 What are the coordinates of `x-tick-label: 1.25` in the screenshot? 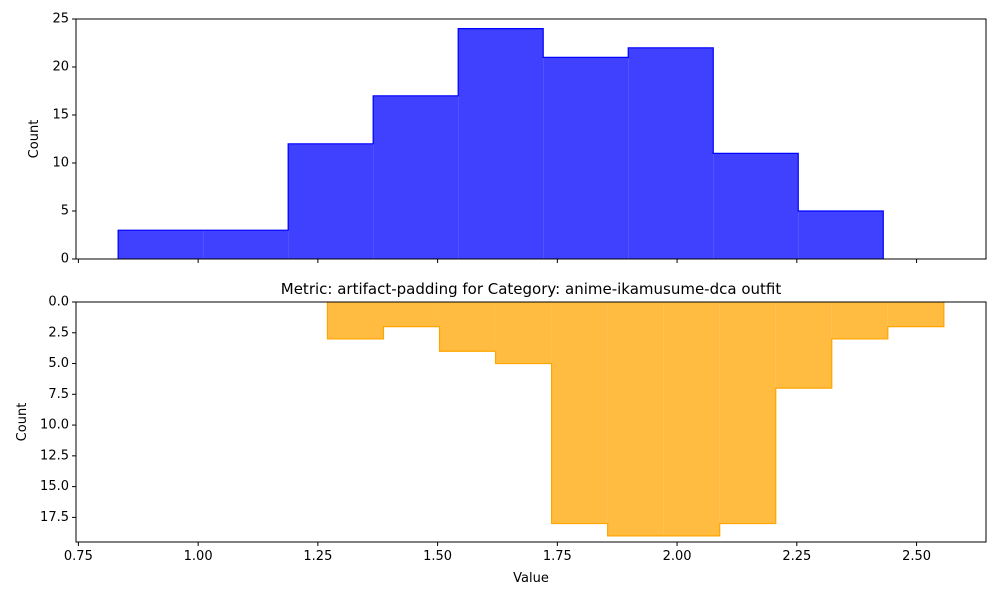 It's located at (317, 556).